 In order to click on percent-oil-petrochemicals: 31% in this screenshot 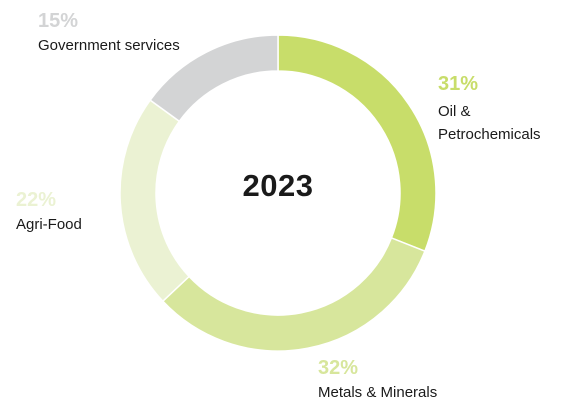, I will do `click(458, 84)`.